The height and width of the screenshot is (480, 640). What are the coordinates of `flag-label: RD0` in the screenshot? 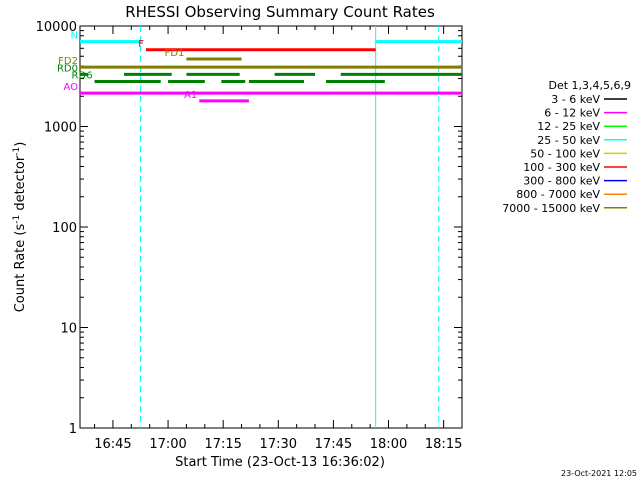 It's located at (67, 68).